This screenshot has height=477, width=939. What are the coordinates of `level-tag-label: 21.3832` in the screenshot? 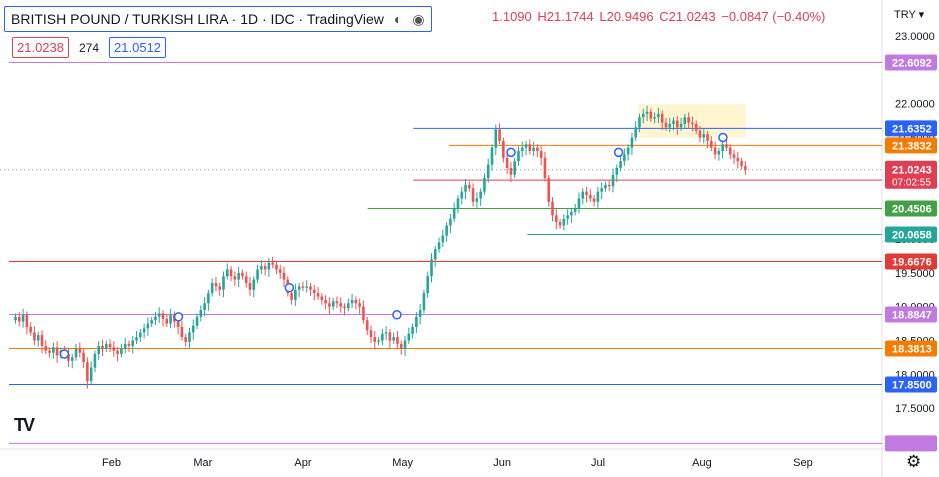 It's located at (912, 146).